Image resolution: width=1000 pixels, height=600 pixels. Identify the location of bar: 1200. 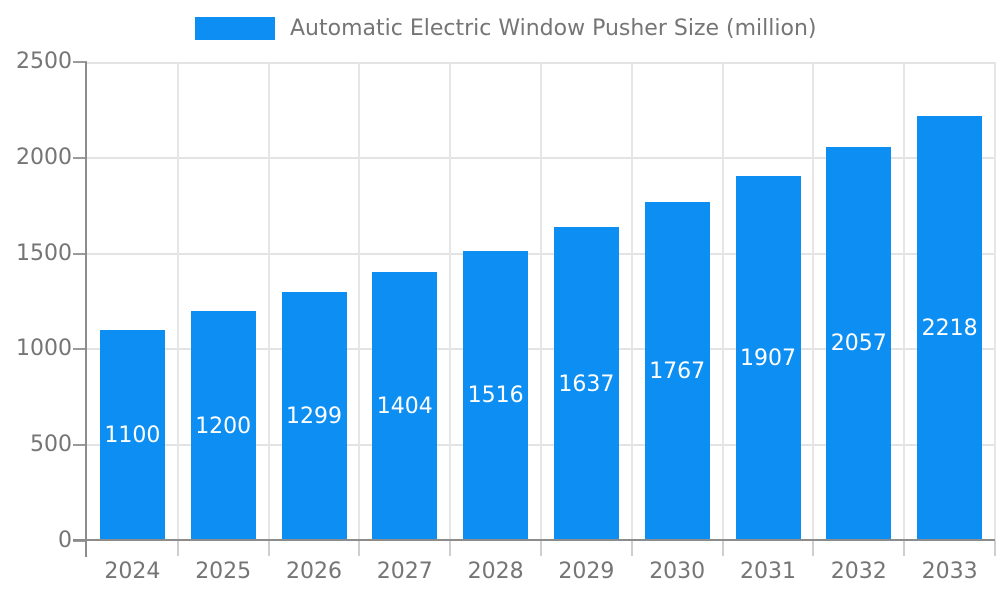
(223, 426).